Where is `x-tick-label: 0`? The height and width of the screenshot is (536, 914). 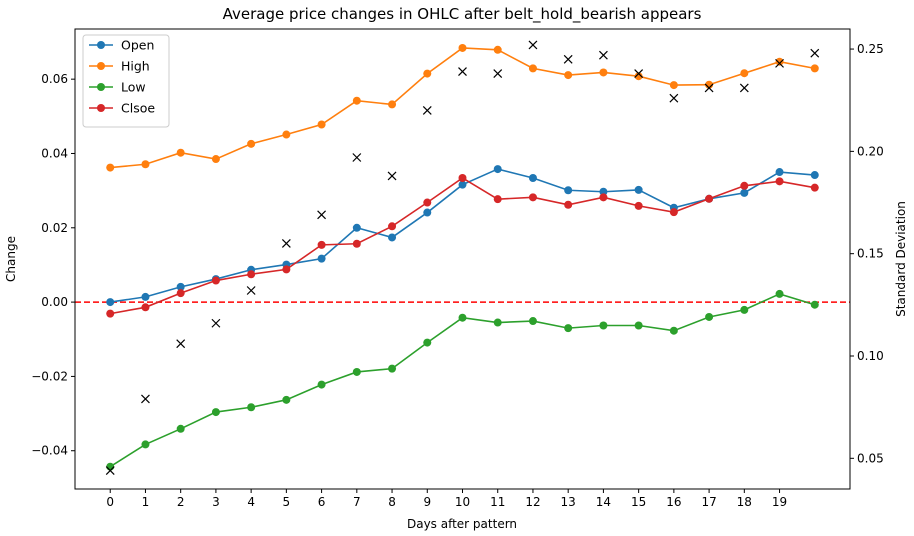
x-tick-label: 0 is located at coordinates (110, 502).